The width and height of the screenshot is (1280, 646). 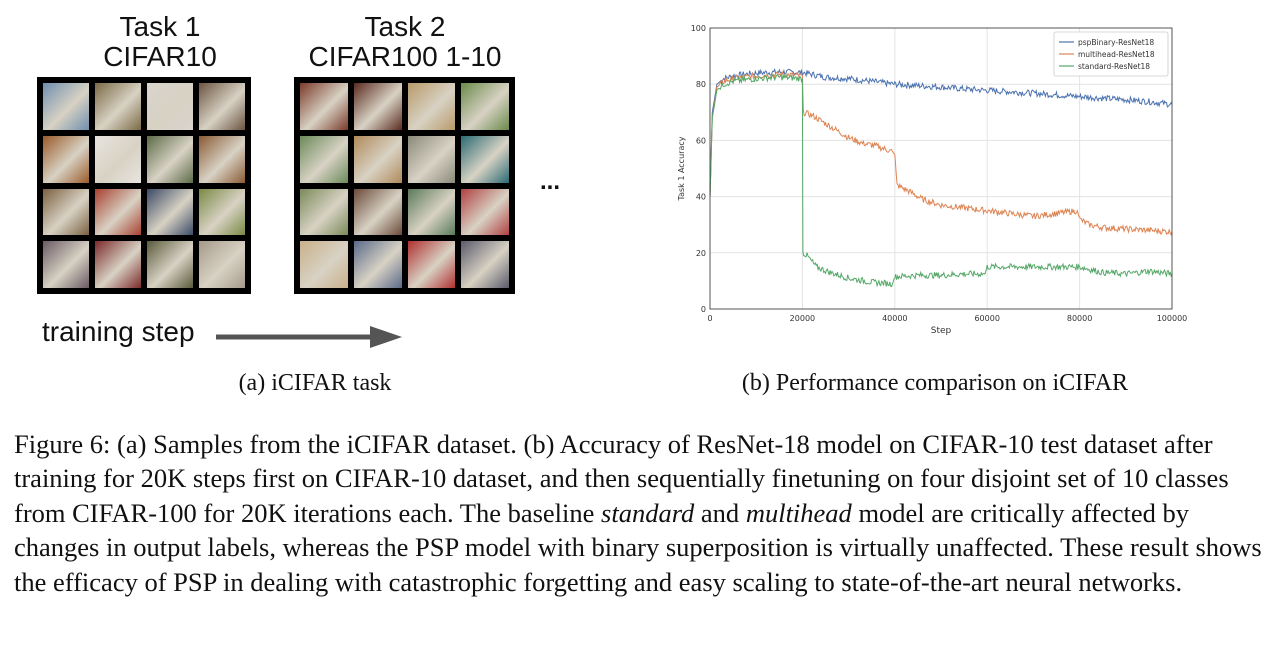 What do you see at coordinates (315, 383) in the screenshot?
I see `subcaption-a: (a) iCIFAR task` at bounding box center [315, 383].